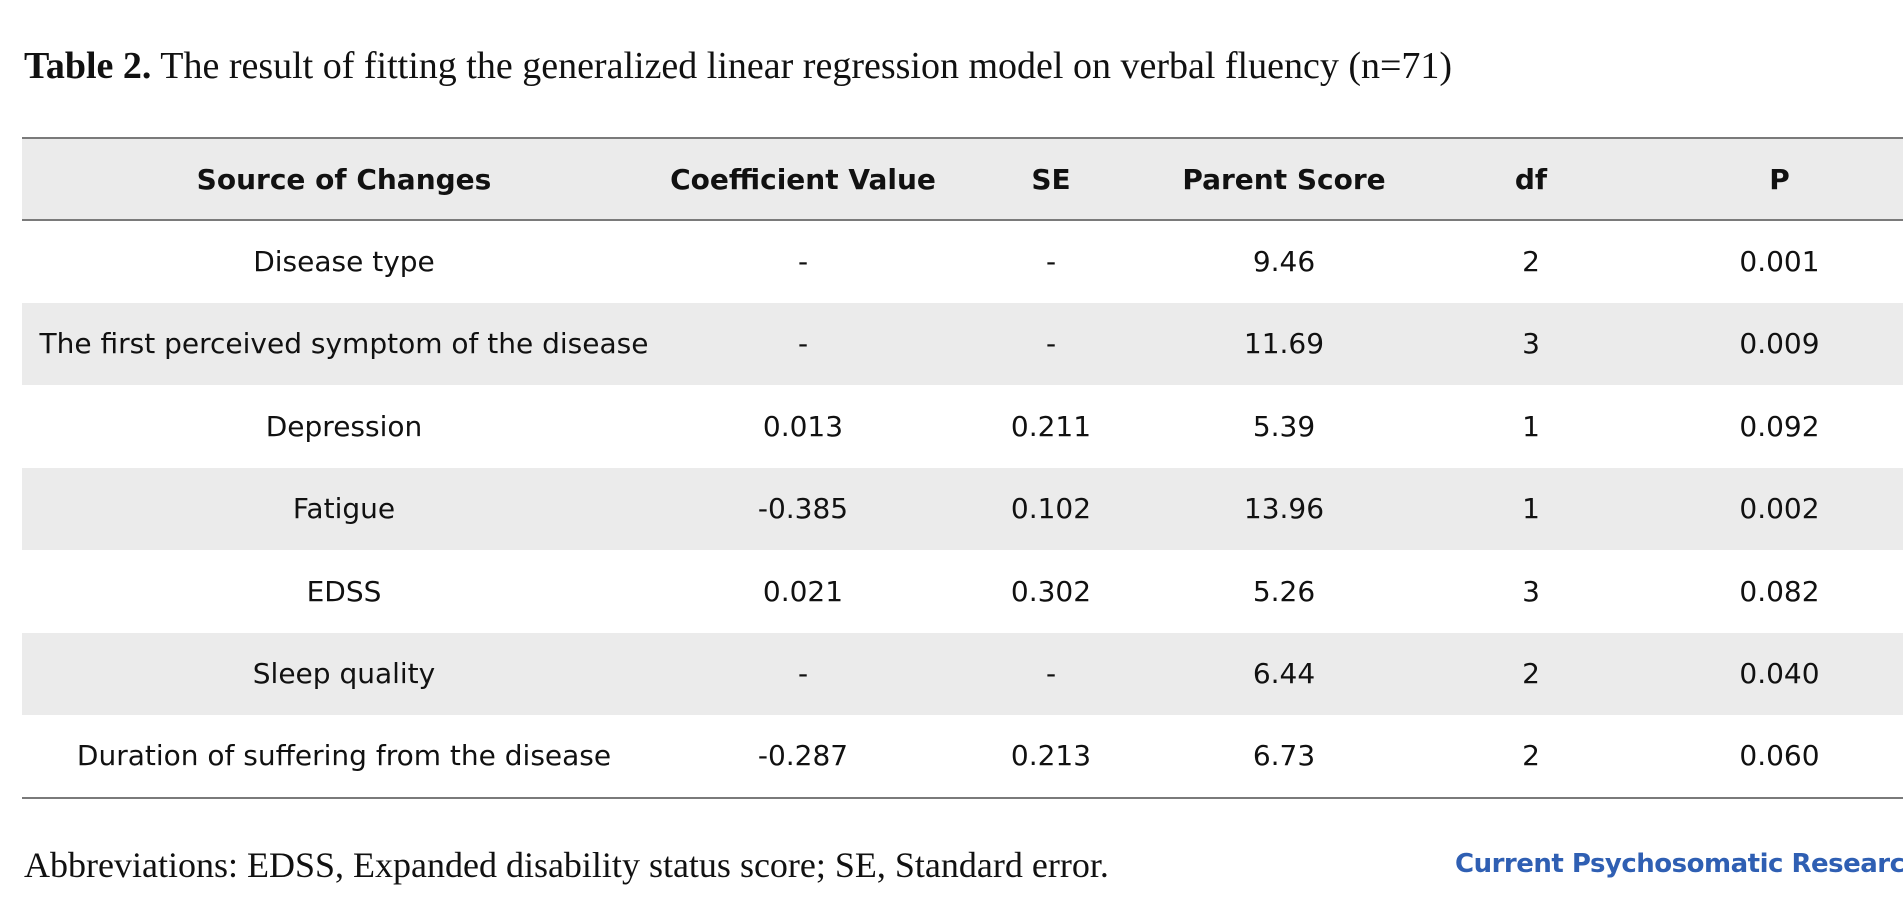 Image resolution: width=1903 pixels, height=912 pixels. I want to click on cell-coefficient: -0.287, so click(803, 757).